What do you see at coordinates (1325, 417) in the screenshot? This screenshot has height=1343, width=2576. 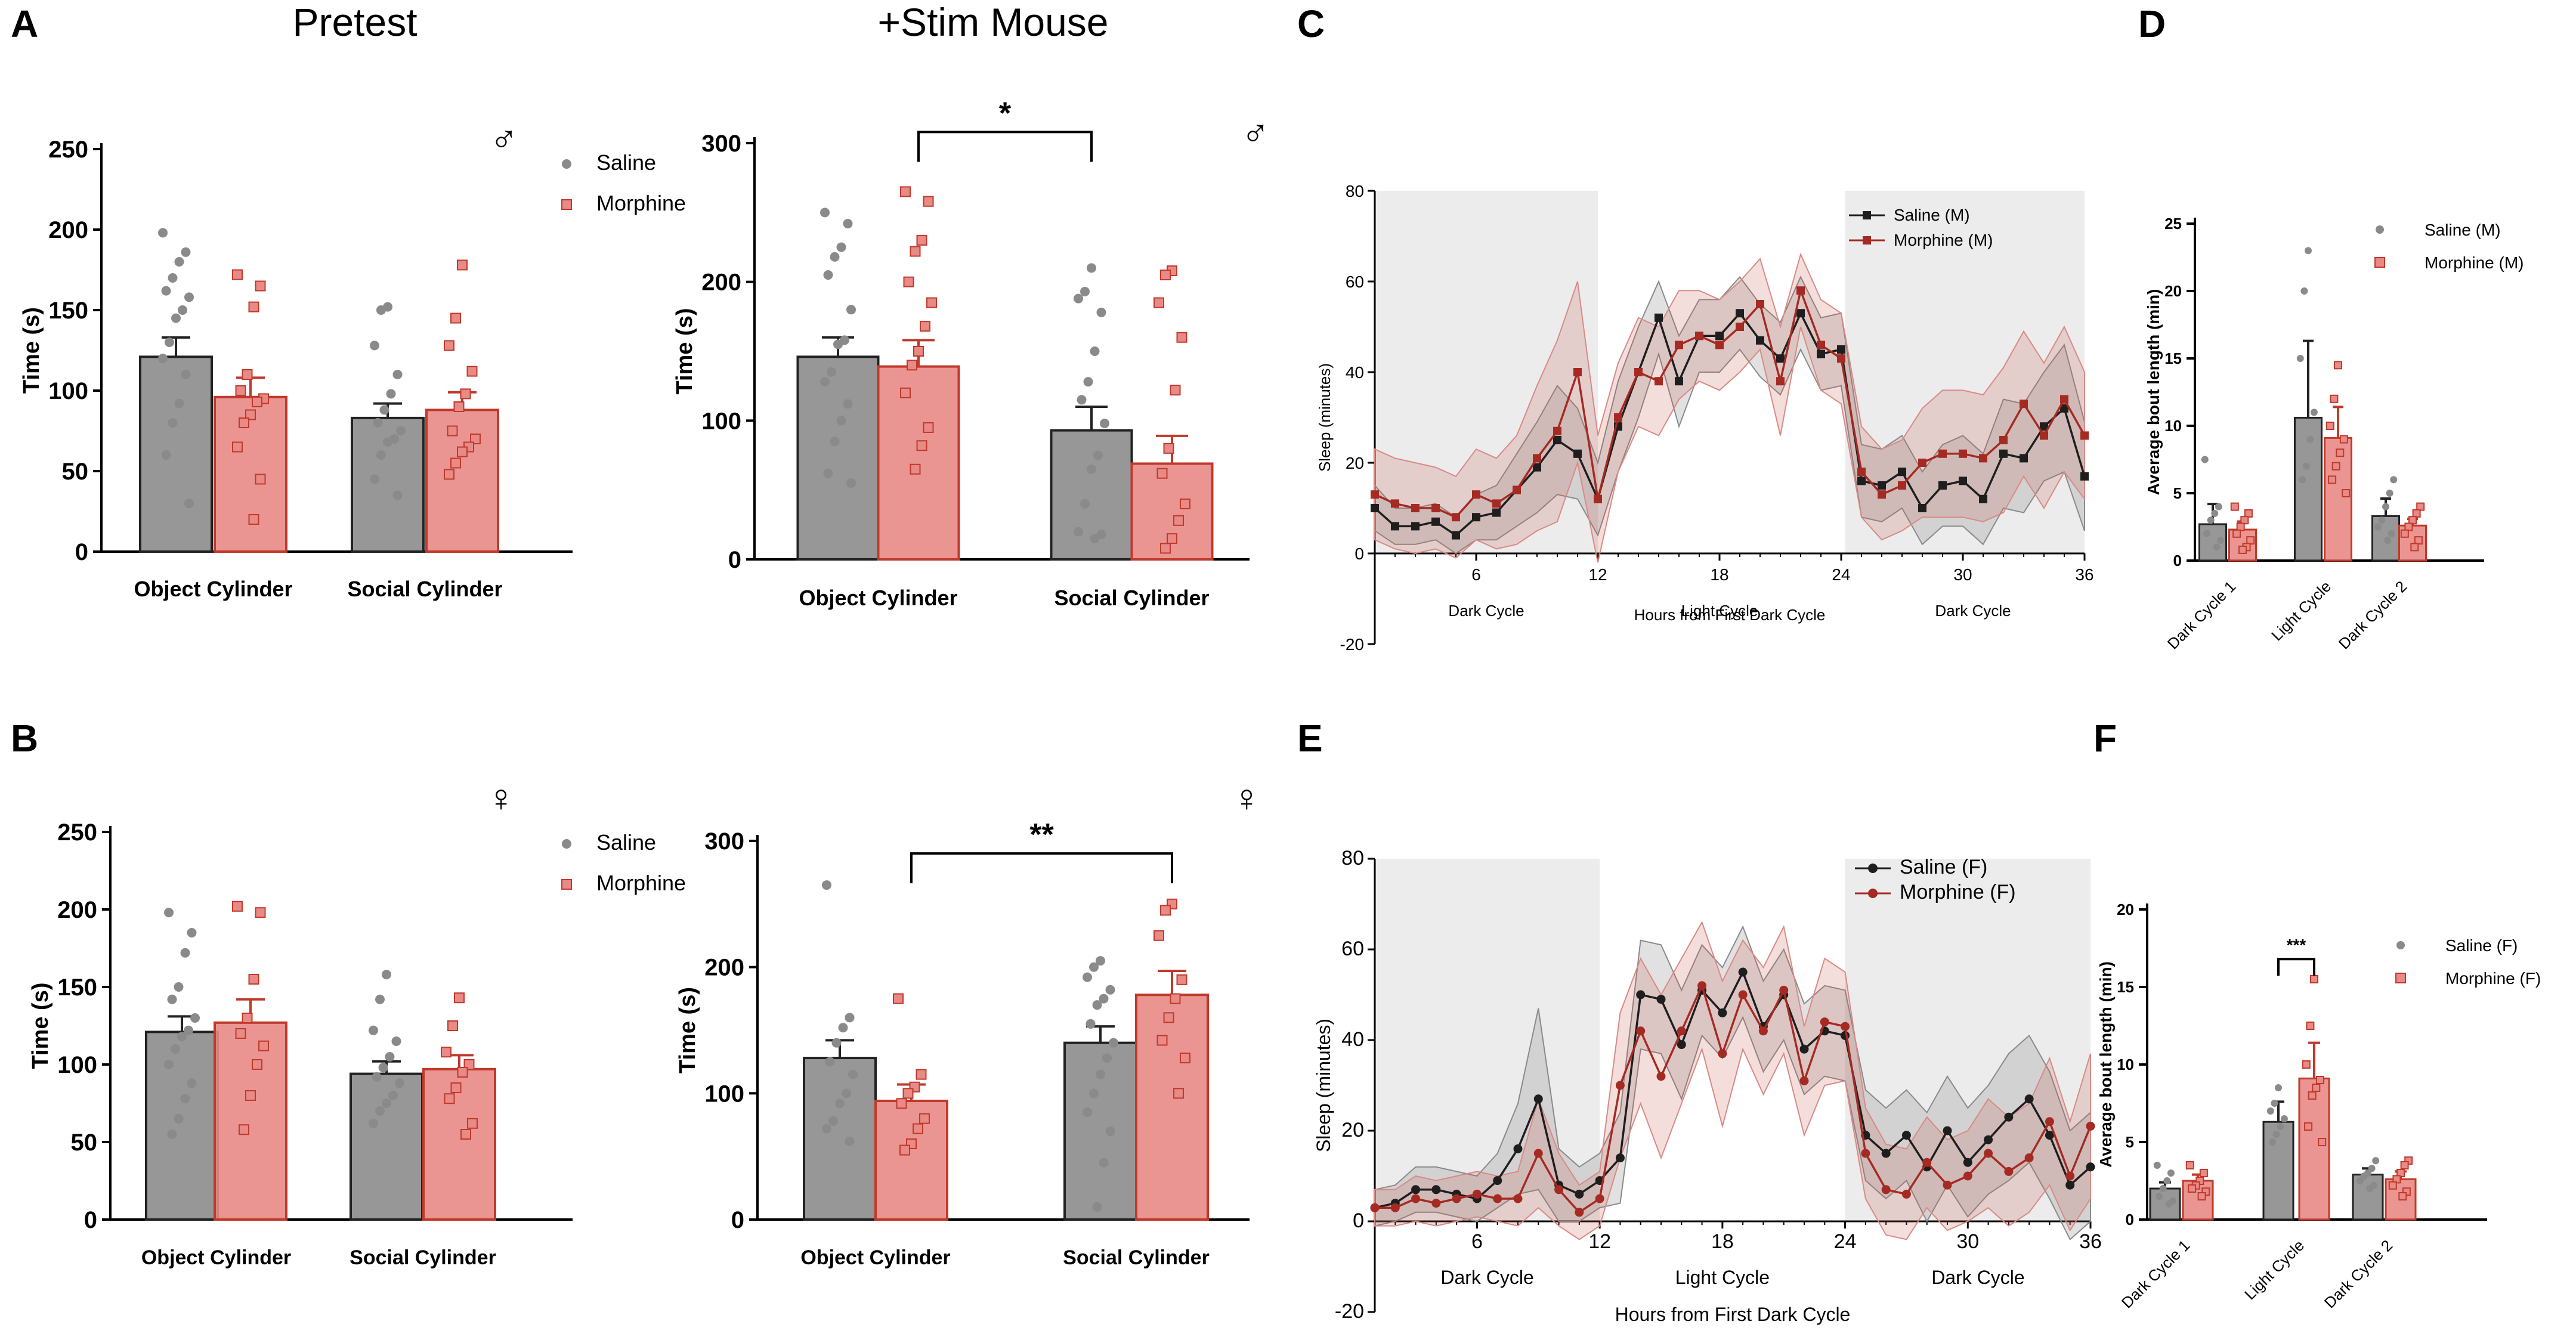 I see `y-axis-label: Sleep (minutes)` at bounding box center [1325, 417].